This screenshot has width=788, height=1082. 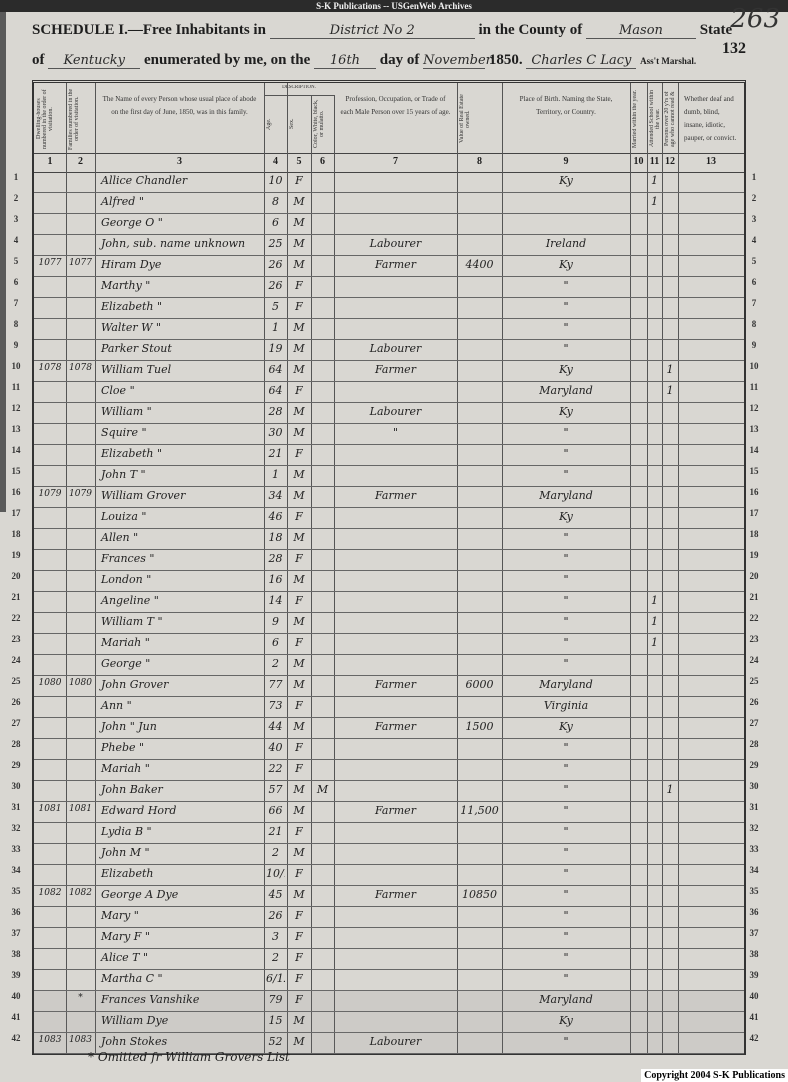 I want to click on table-row: Alice T " 2 F ", so click(x=389, y=959).